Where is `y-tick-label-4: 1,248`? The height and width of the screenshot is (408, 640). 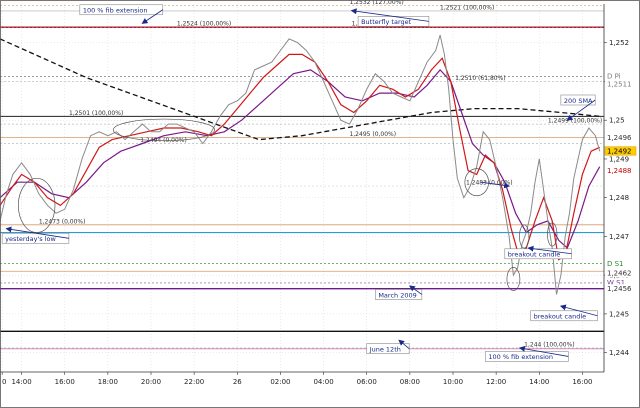
y-tick-label-4: 1,248 is located at coordinates (619, 198).